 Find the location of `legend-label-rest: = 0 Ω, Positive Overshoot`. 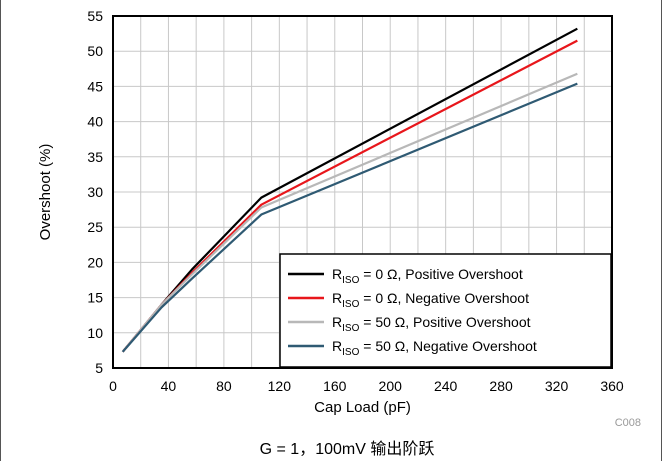

legend-label-rest: = 0 Ω, Positive Overshoot is located at coordinates (440, 274).